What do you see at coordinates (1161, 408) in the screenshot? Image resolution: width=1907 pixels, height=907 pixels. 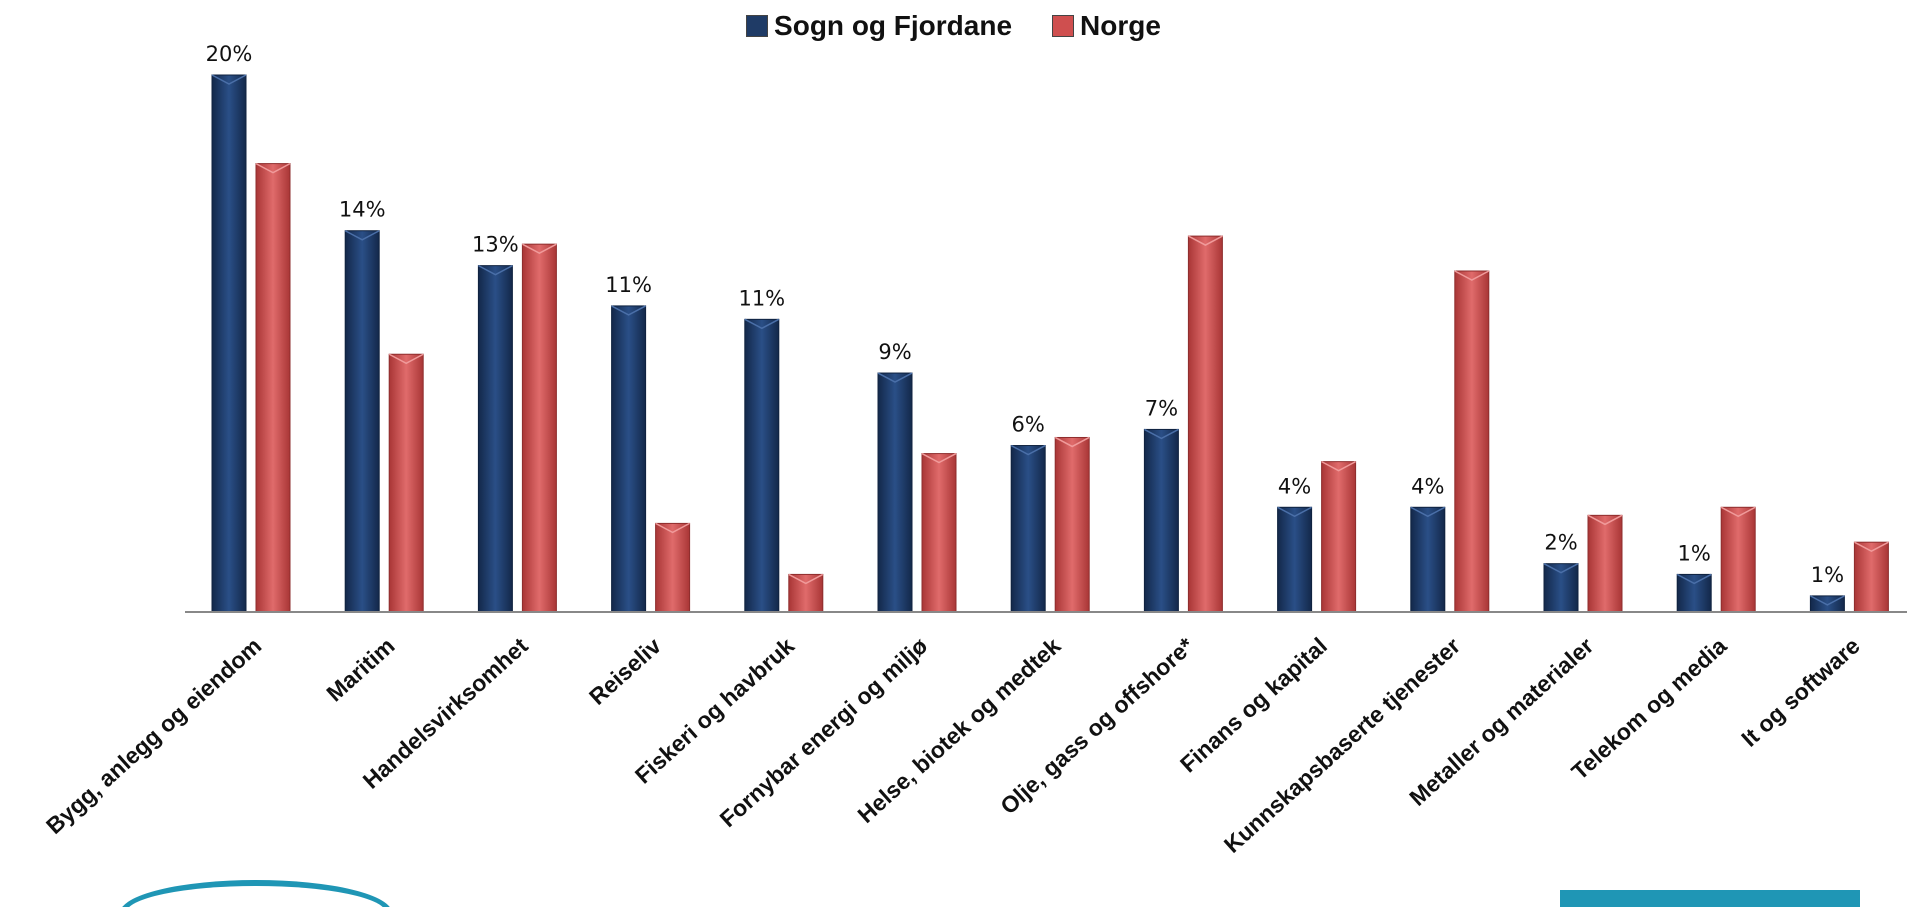 I see `data-label-sogn-7: 7%` at bounding box center [1161, 408].